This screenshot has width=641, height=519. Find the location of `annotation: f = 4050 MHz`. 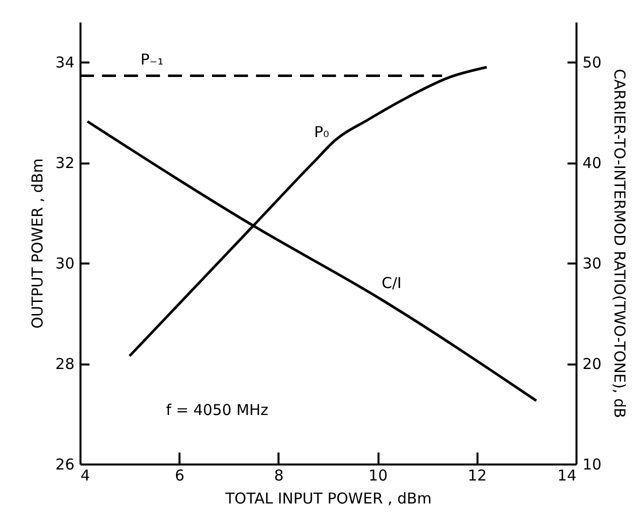

annotation: f = 4050 MHz is located at coordinates (217, 410).